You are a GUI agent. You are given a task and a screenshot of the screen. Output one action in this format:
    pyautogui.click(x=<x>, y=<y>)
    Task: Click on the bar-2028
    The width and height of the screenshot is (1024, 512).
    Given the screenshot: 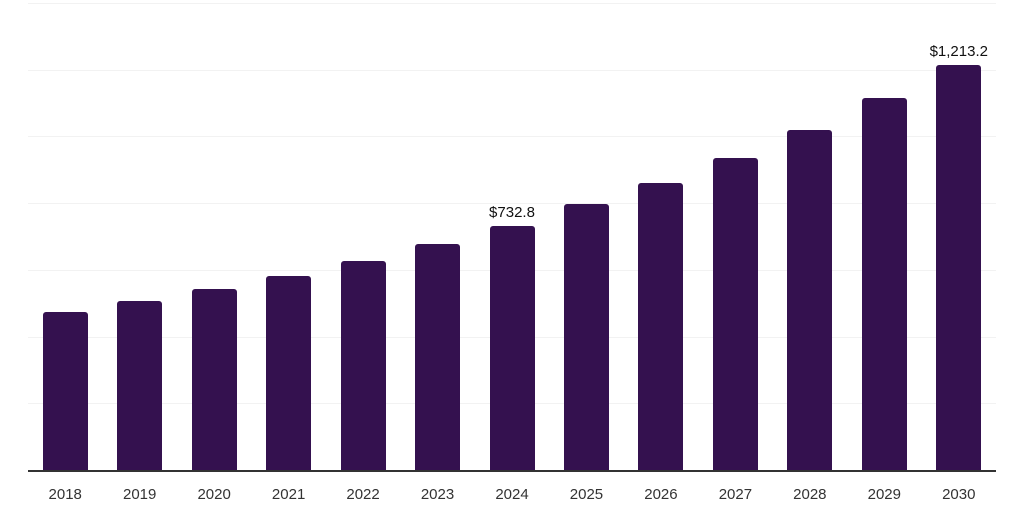 What is the action you would take?
    pyautogui.click(x=810, y=300)
    